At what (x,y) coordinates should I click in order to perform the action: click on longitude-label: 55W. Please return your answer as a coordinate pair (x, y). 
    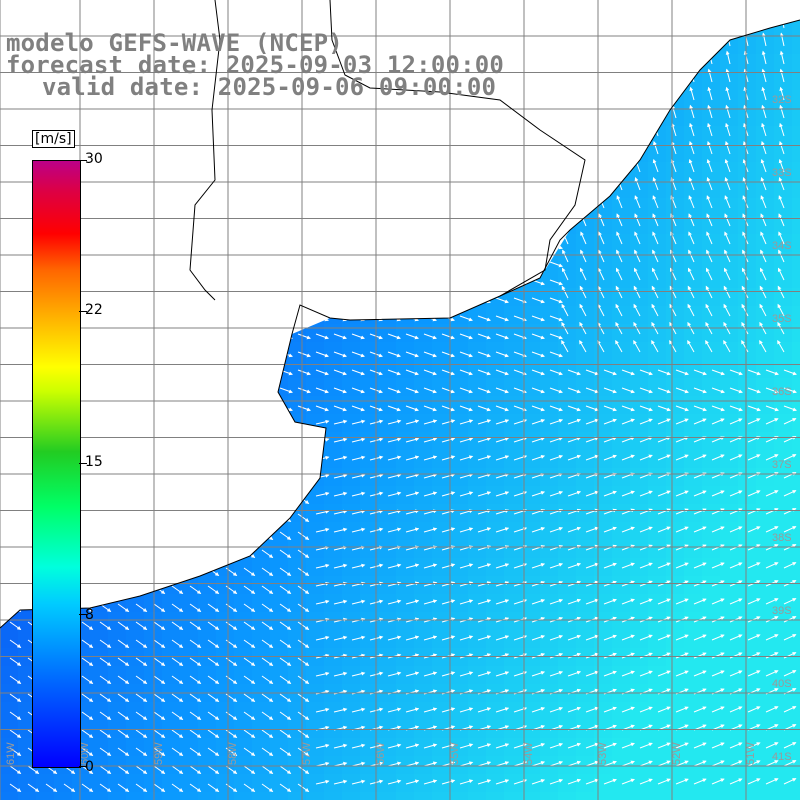
    Looking at the image, I should click on (455, 753).